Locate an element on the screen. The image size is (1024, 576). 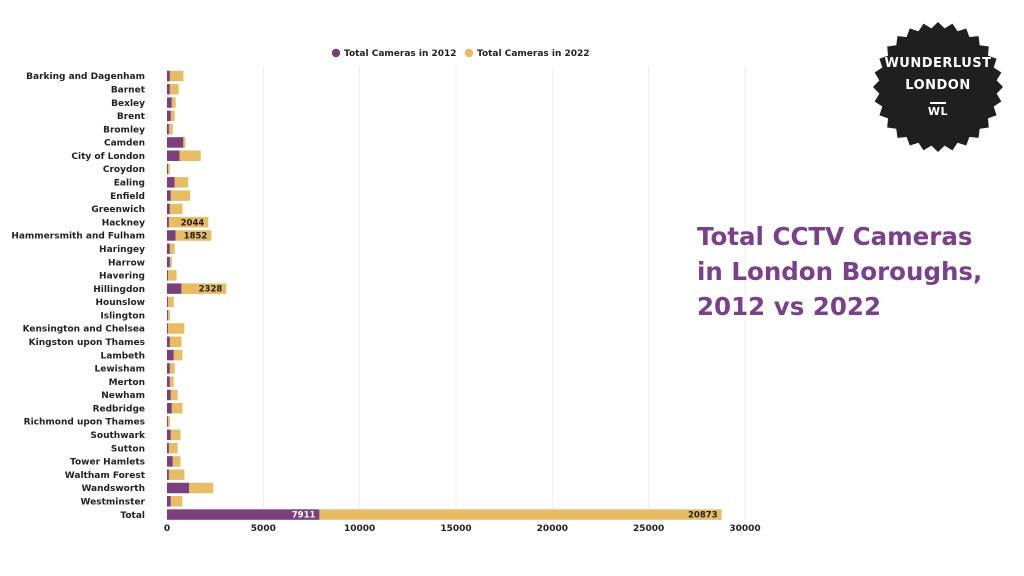
bar-camden-2022 is located at coordinates (184, 142).